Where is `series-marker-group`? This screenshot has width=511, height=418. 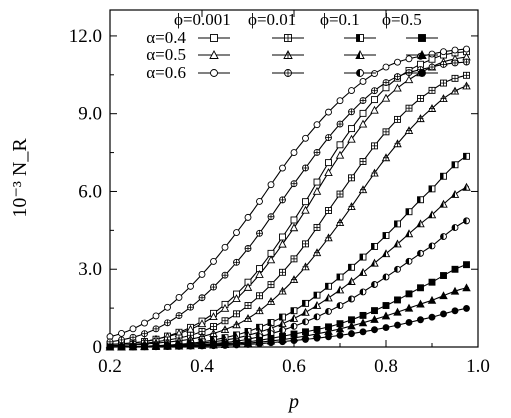 series-marker-group is located at coordinates (288, 317).